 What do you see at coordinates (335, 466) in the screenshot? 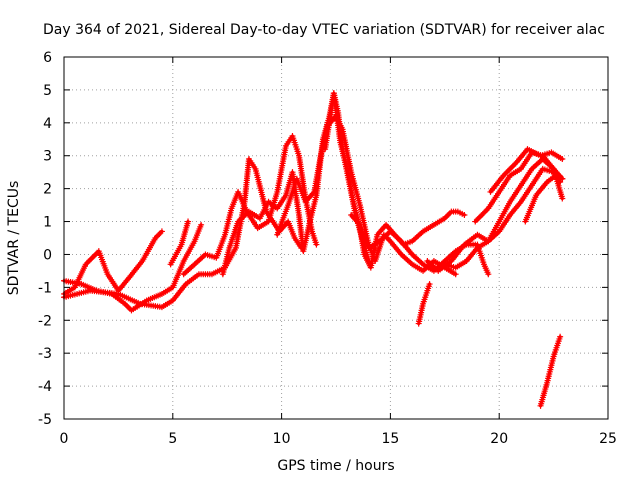
I see `x-axis-title: GPS time / hours` at bounding box center [335, 466].